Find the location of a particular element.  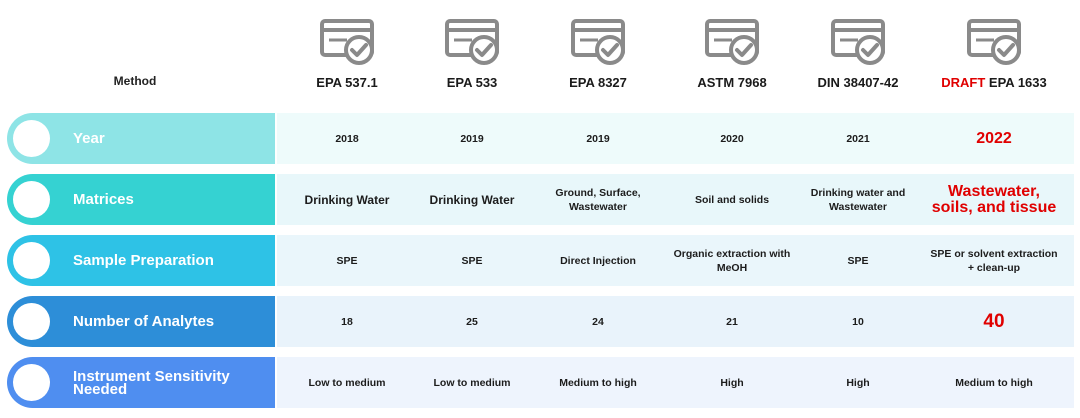

row-label: Matrices is located at coordinates (103, 199).